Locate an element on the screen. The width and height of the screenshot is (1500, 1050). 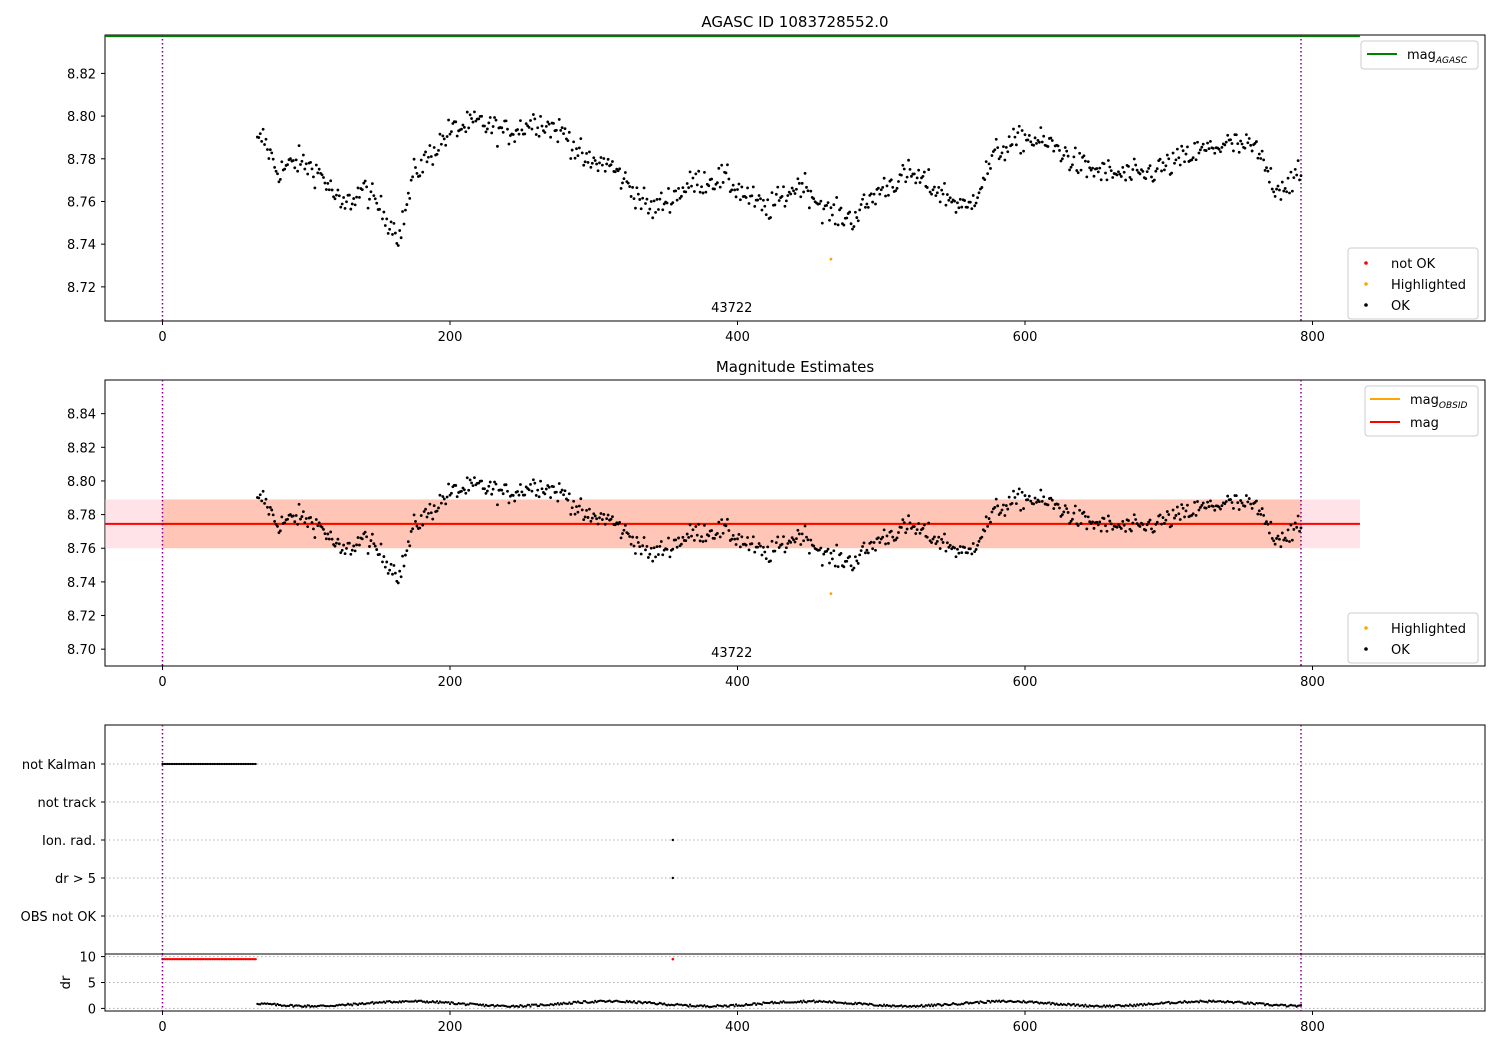
p1-obsid-annotation: 43722 is located at coordinates (731, 308).